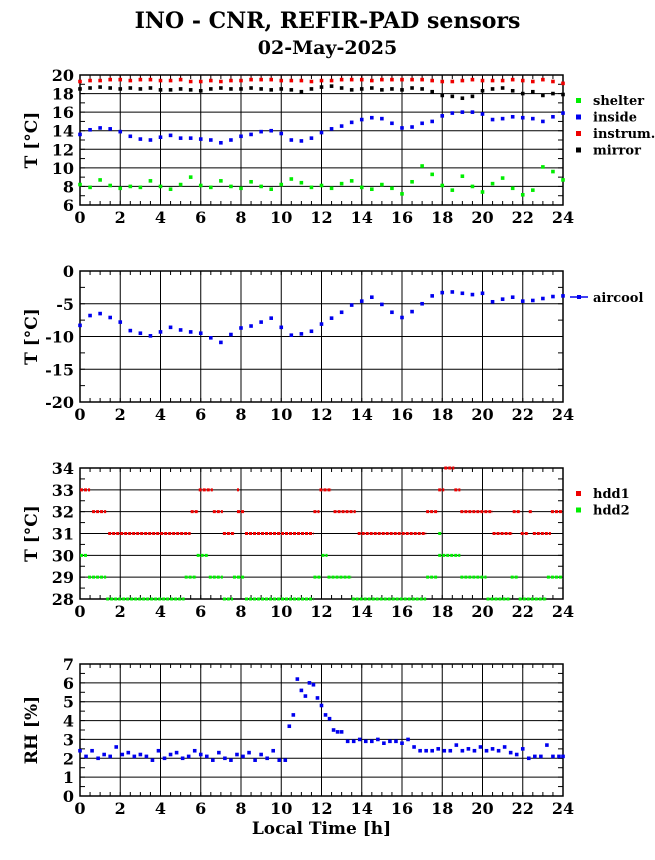 The width and height of the screenshot is (655, 860). What do you see at coordinates (160, 414) in the screenshot?
I see `x-tick-label: 4` at bounding box center [160, 414].